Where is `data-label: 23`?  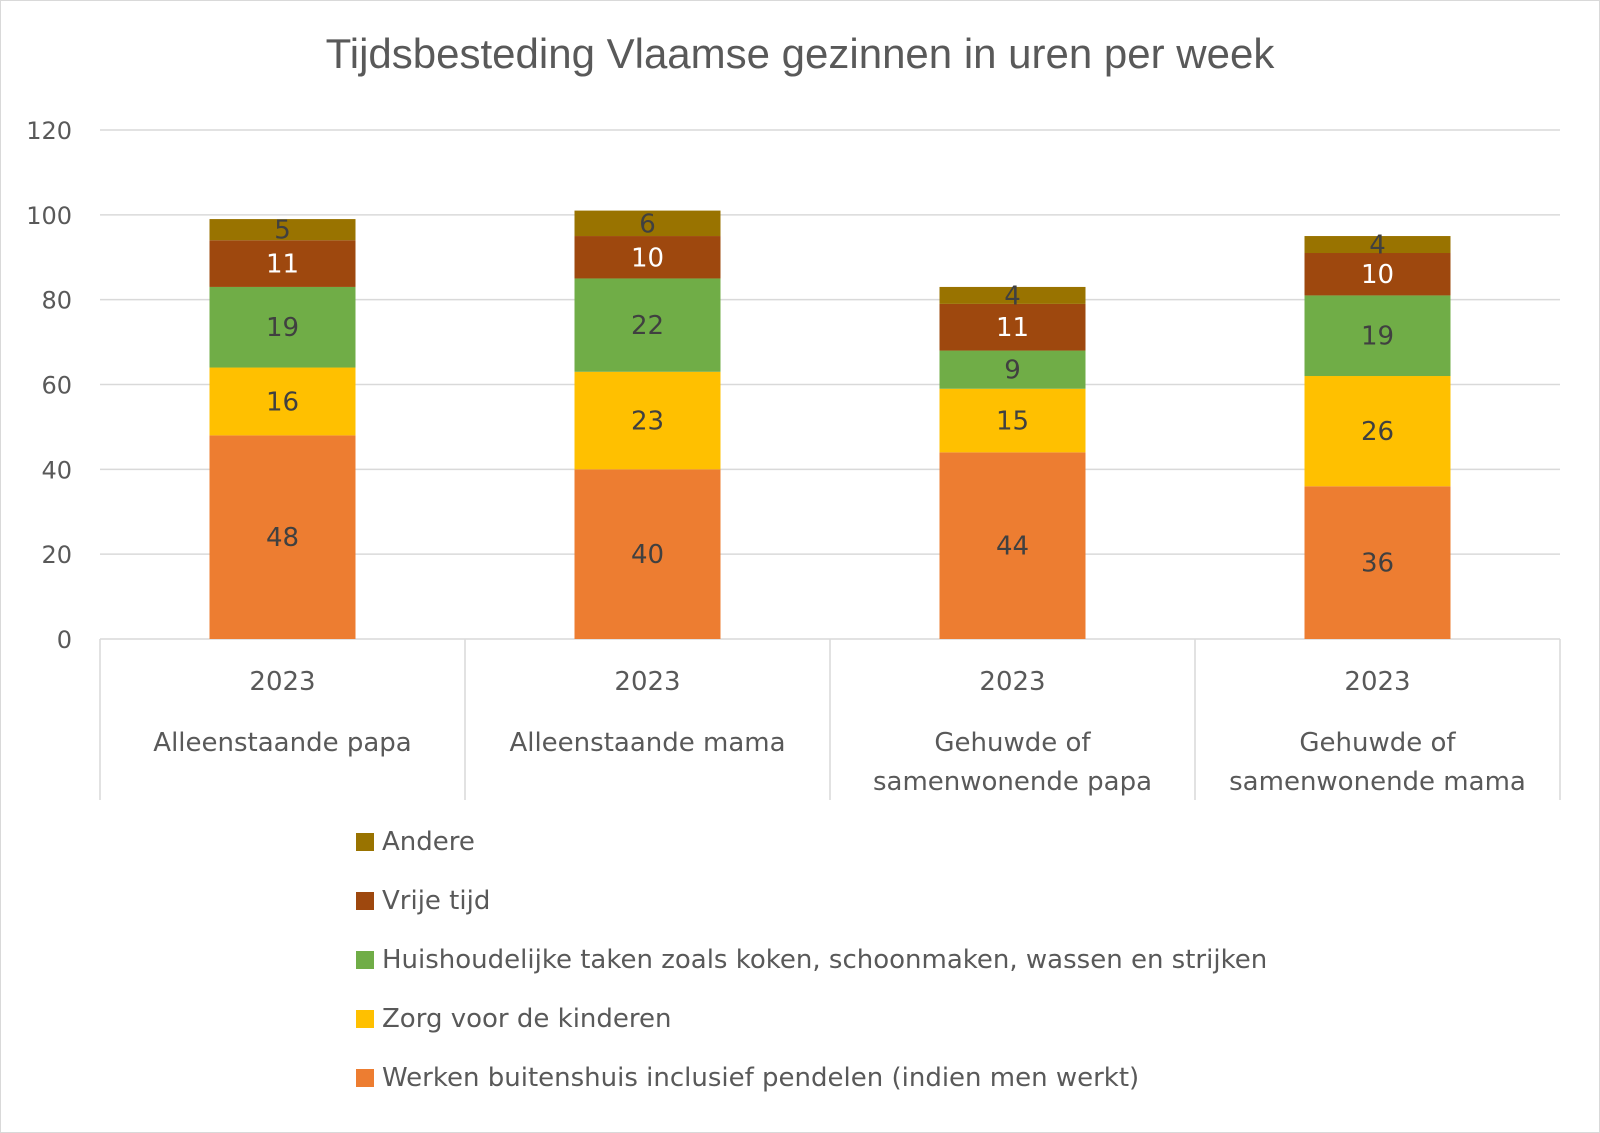 data-label: 23 is located at coordinates (647, 422).